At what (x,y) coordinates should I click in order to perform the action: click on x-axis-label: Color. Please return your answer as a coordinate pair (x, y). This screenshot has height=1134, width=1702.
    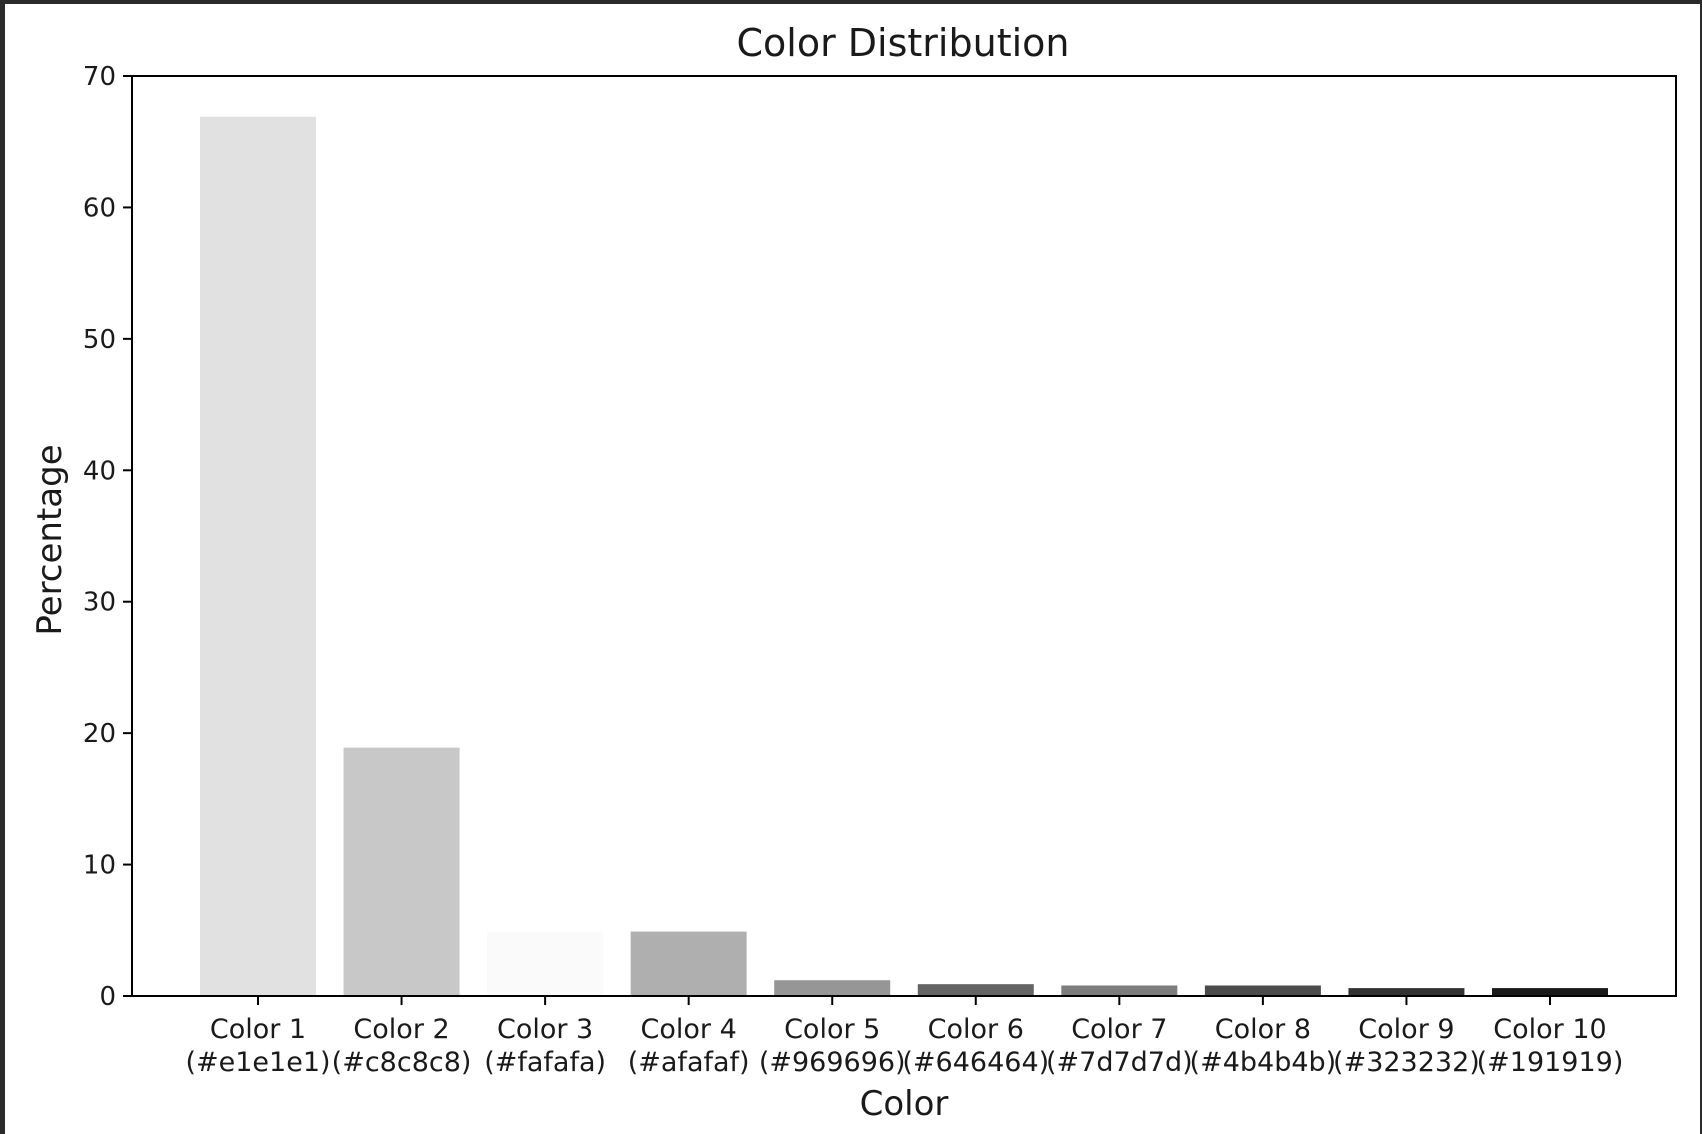
    Looking at the image, I should click on (904, 1104).